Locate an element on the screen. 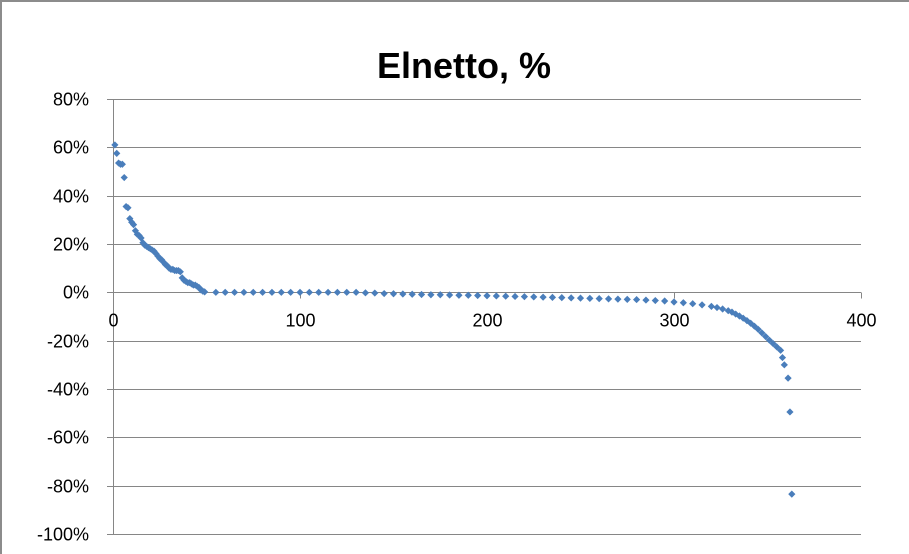 Image resolution: width=909 pixels, height=554 pixels. y-tick-label: -60% is located at coordinates (68, 438).